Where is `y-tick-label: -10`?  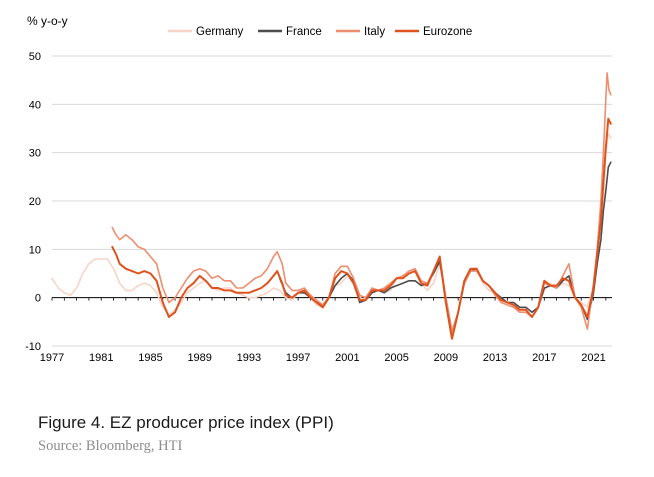
y-tick-label: -10 is located at coordinates (33, 347).